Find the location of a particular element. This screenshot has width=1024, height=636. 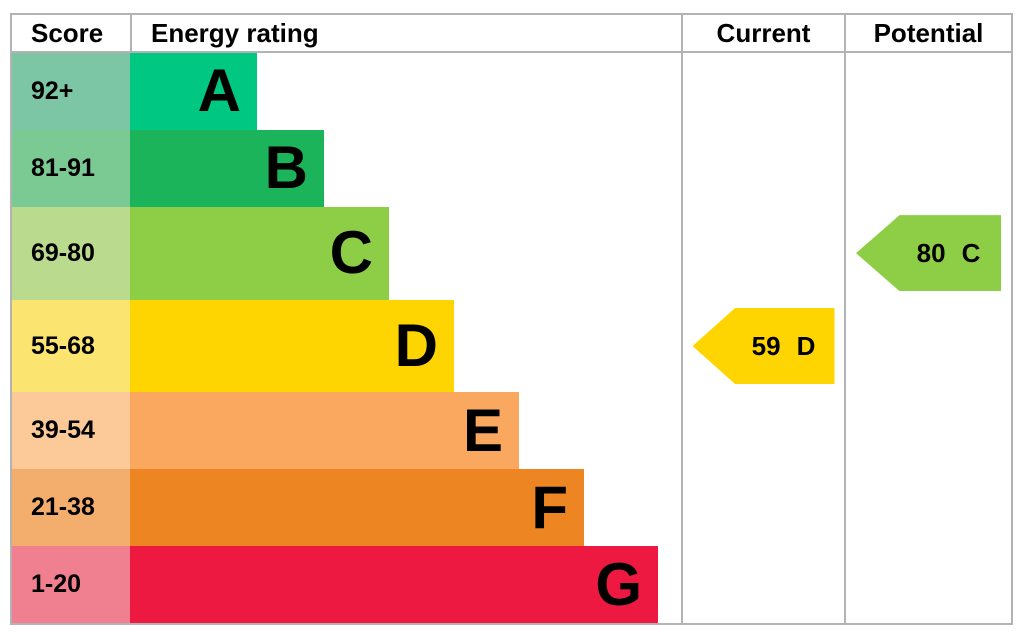

potential-band-letter: C is located at coordinates (971, 252).